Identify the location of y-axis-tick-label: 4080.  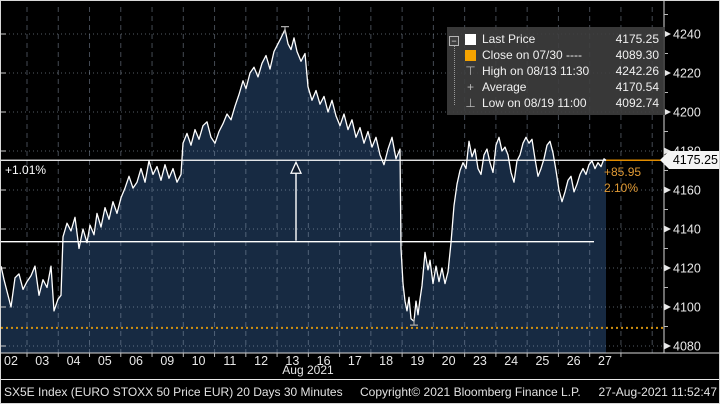
(687, 347).